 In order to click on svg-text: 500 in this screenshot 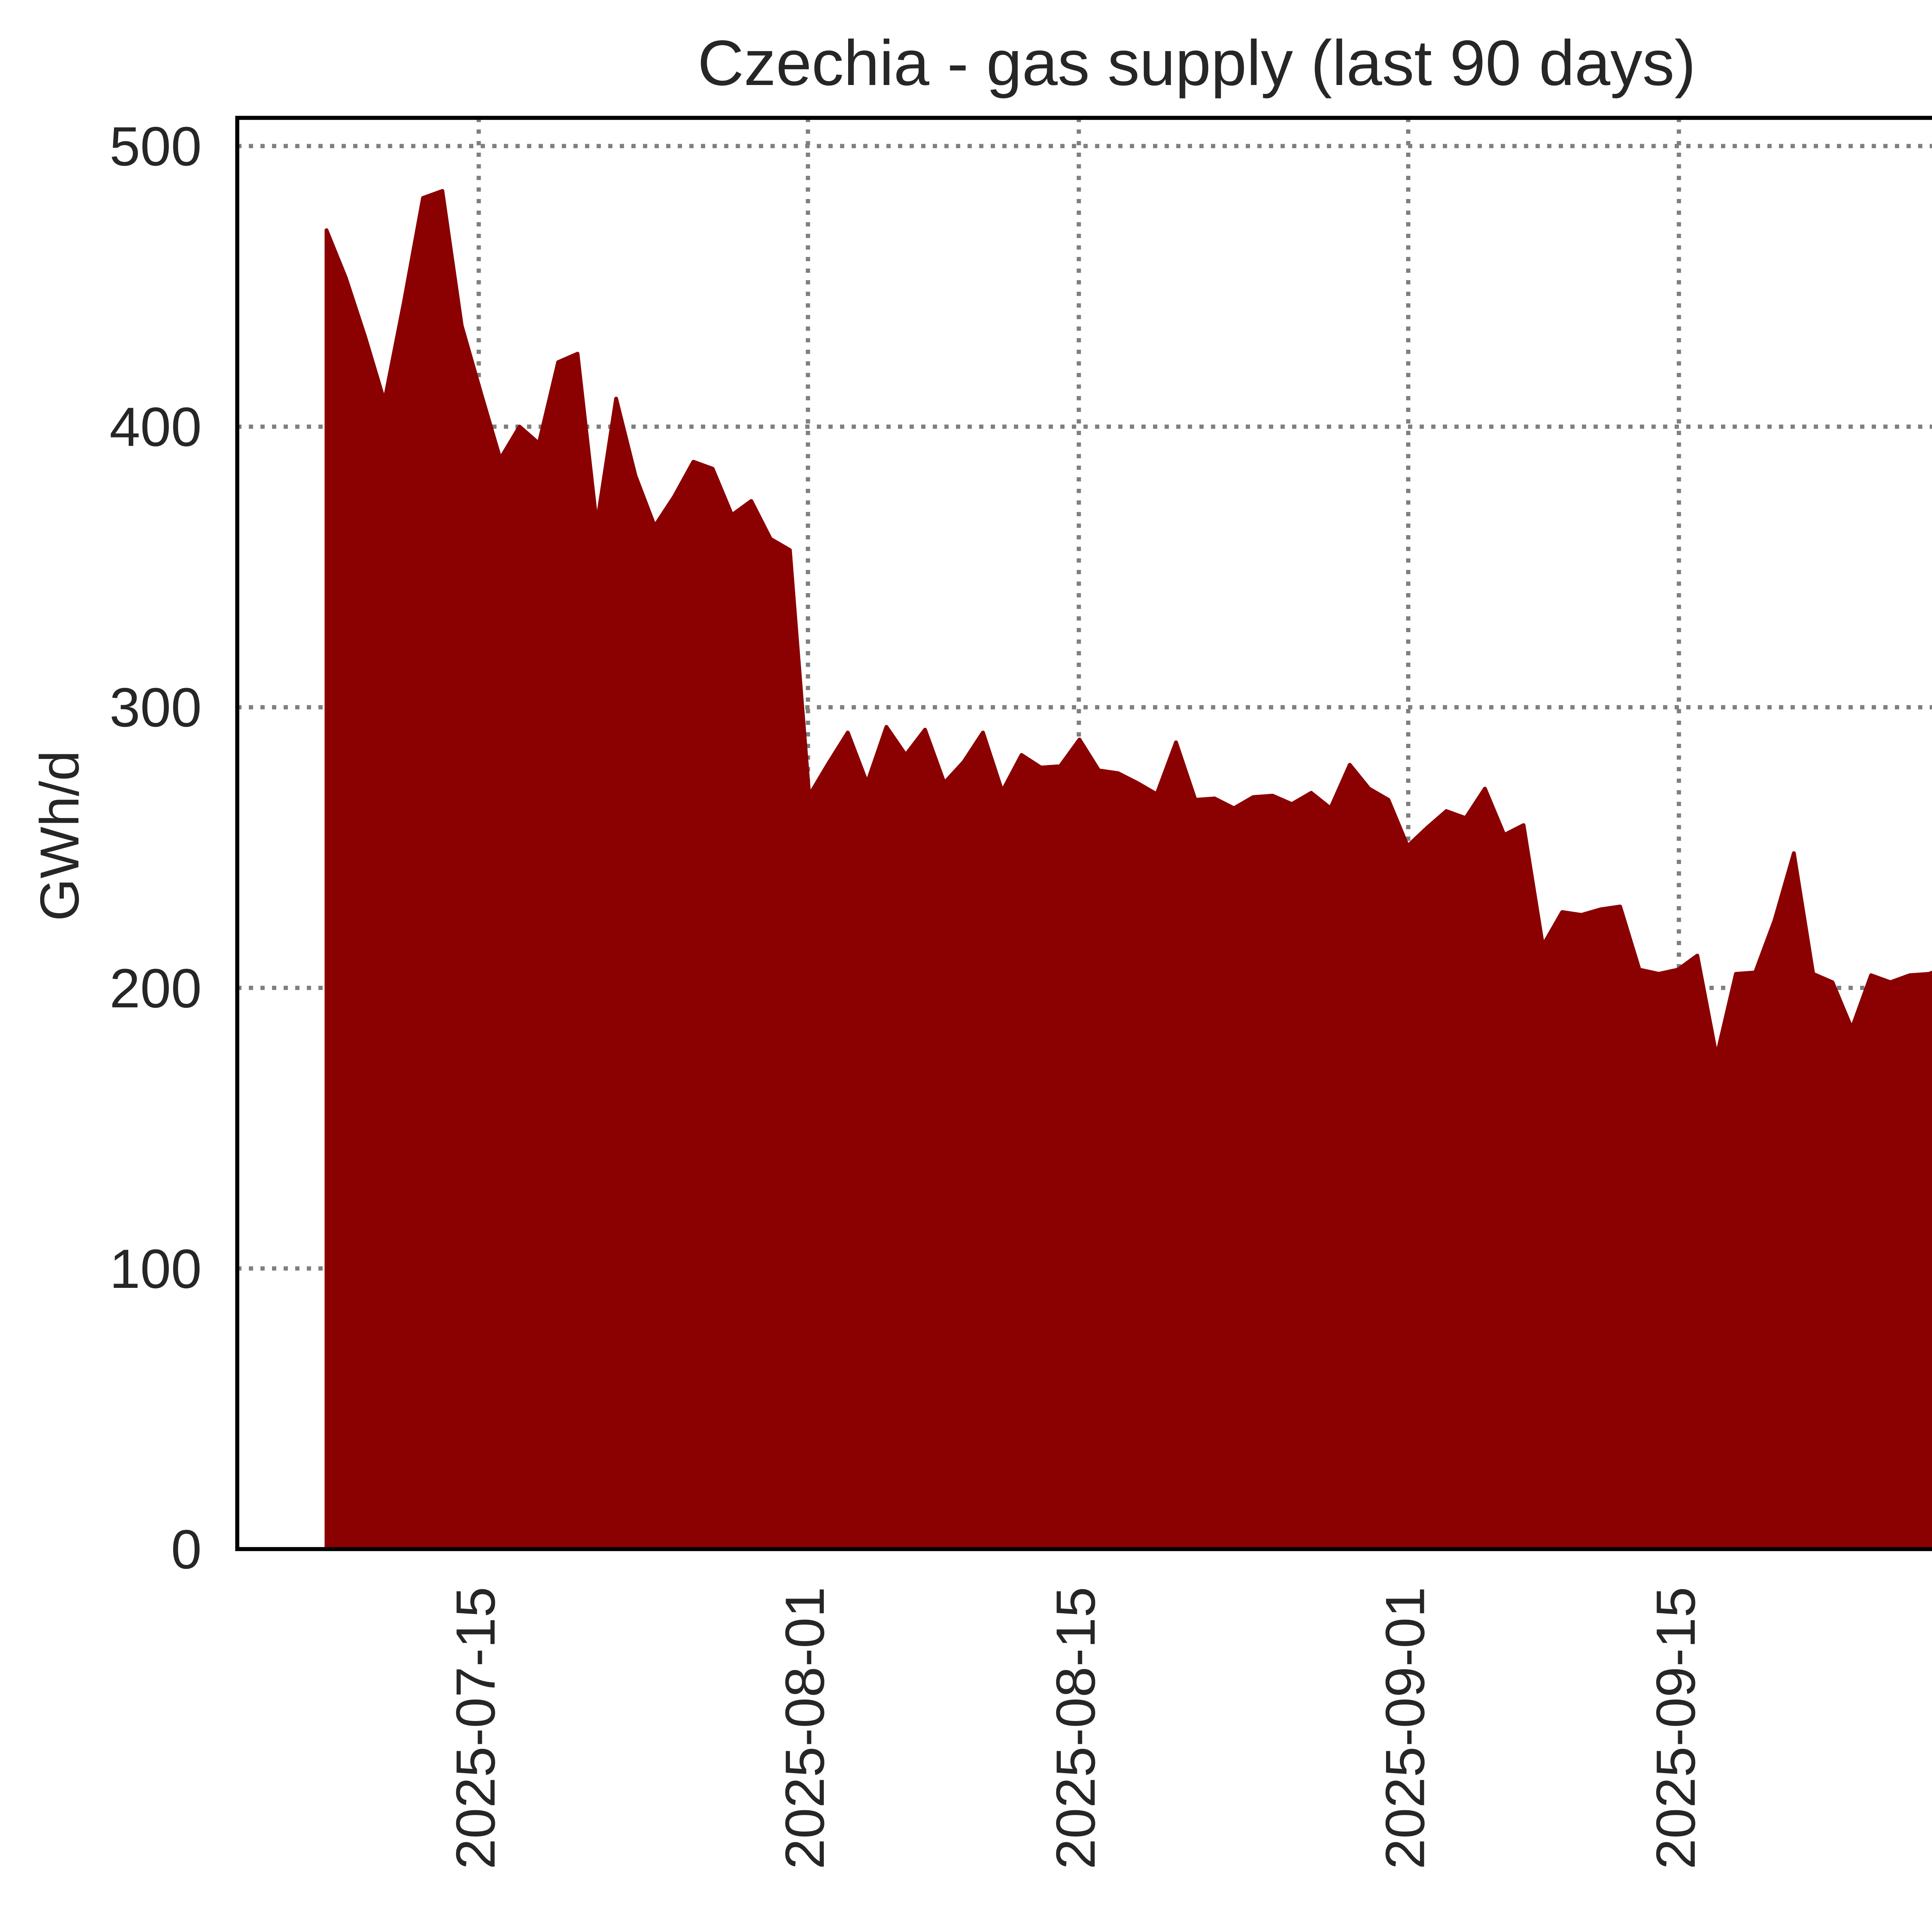, I will do `click(155, 146)`.